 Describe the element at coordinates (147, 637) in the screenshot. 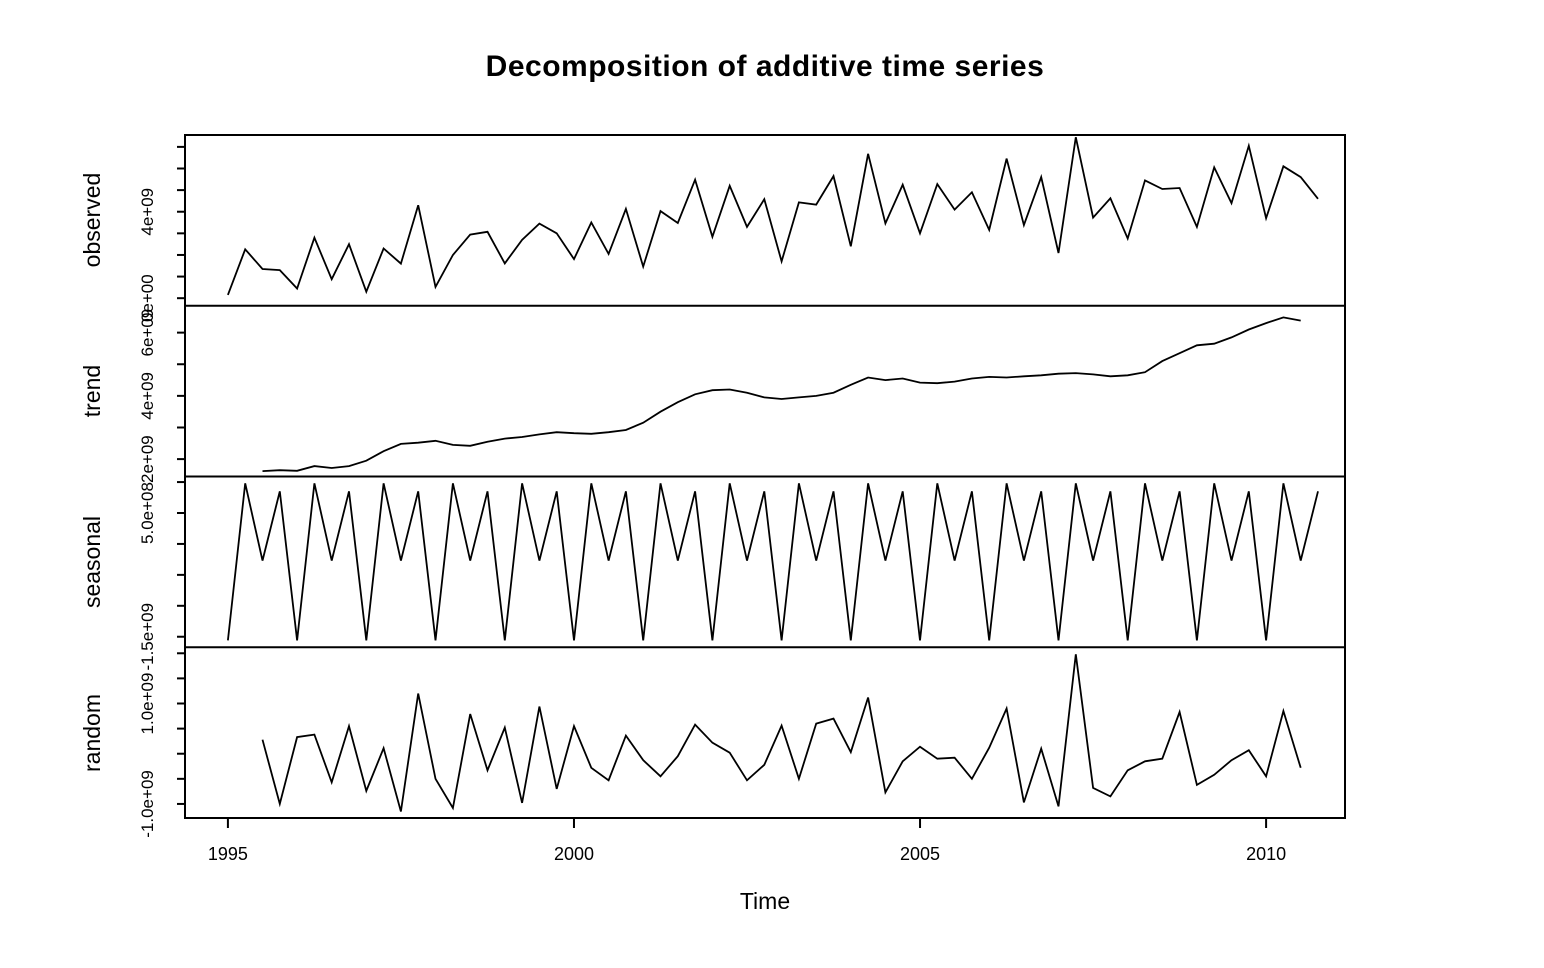

I see `seasonal-y-tick-label: -1.5e+09` at that location.